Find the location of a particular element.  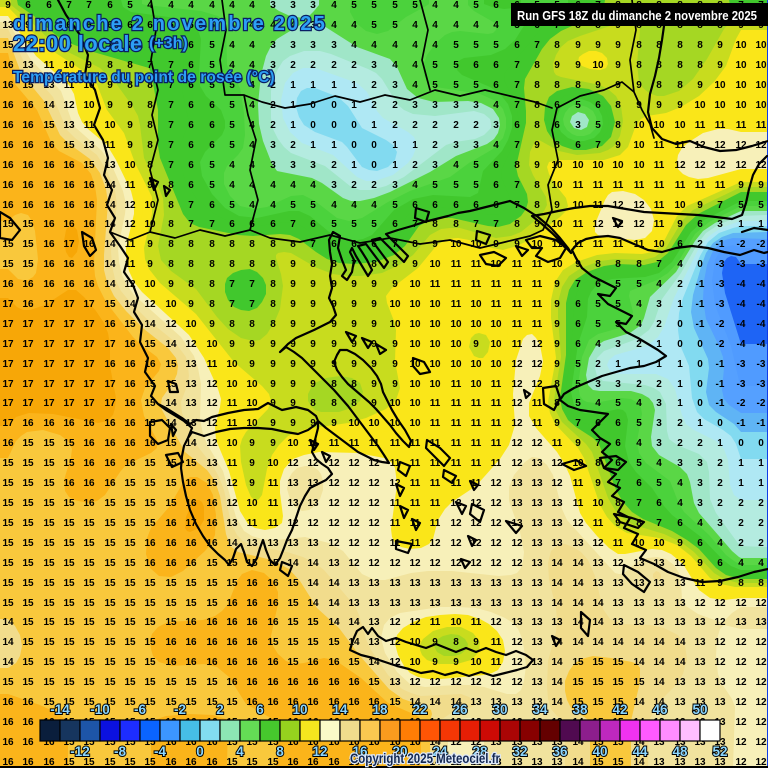

svg-text: 2 is located at coordinates (293, 65).